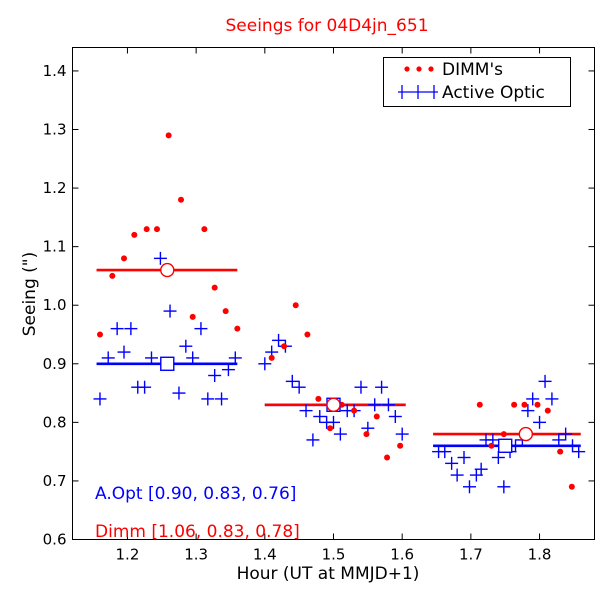  Describe the element at coordinates (265, 555) in the screenshot. I see `x-tick-label: 1.4` at that location.